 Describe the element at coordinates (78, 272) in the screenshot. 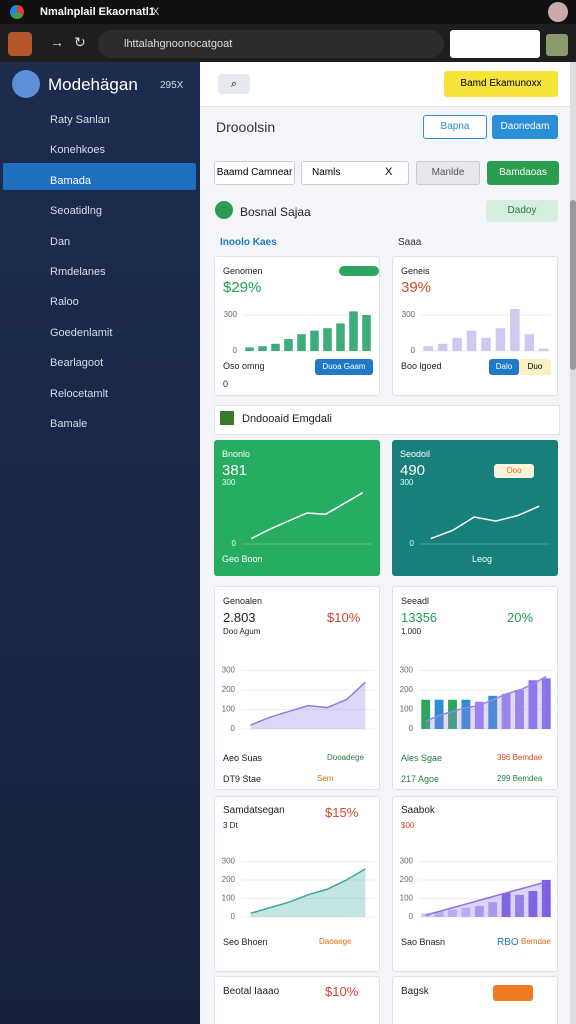

I see `nav-item: Rmdelanes` at that location.